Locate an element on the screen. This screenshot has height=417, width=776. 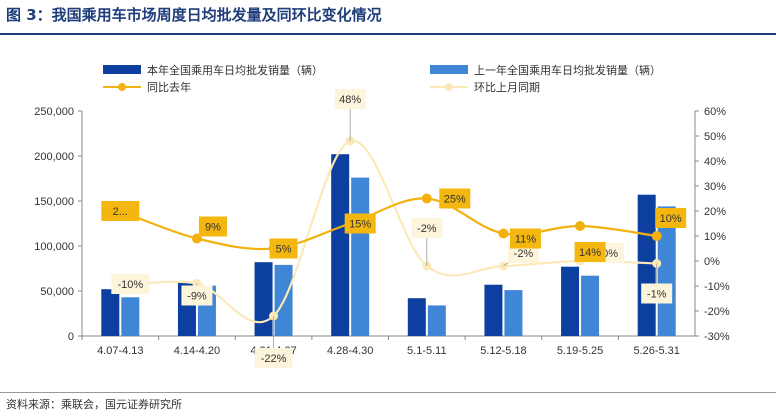
title-divider is located at coordinates (388, 34).